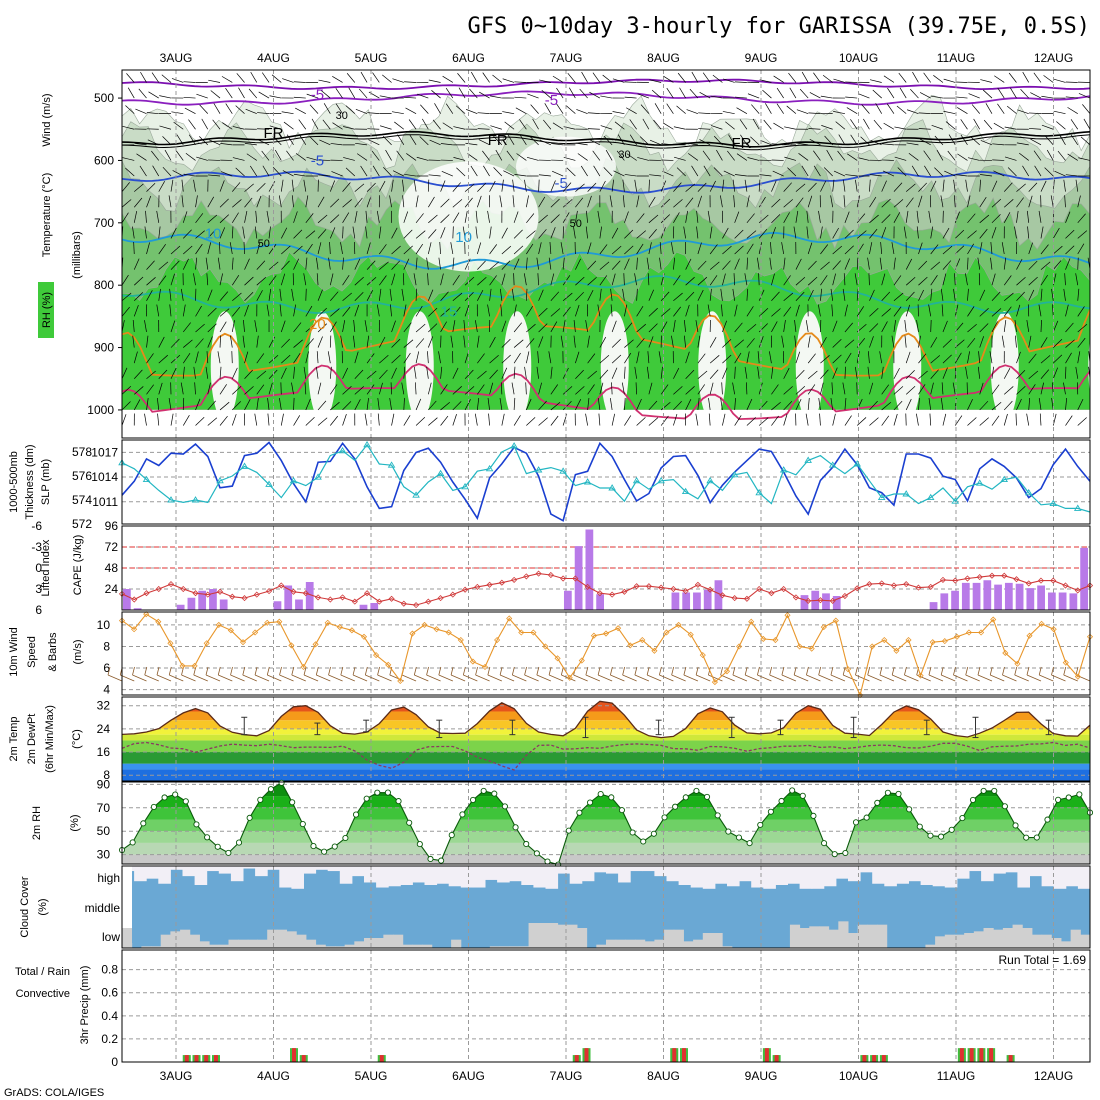  What do you see at coordinates (82, 524) in the screenshot?
I see `thickness-tick-label: 572` at bounding box center [82, 524].